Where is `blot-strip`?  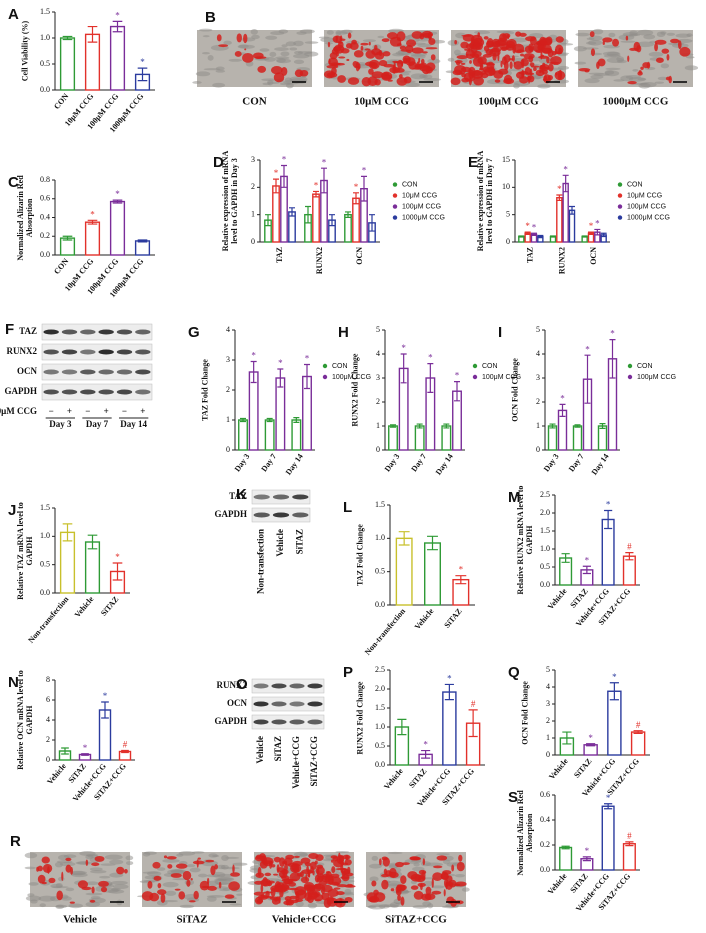
blot-strip is located at coordinates (97, 332).